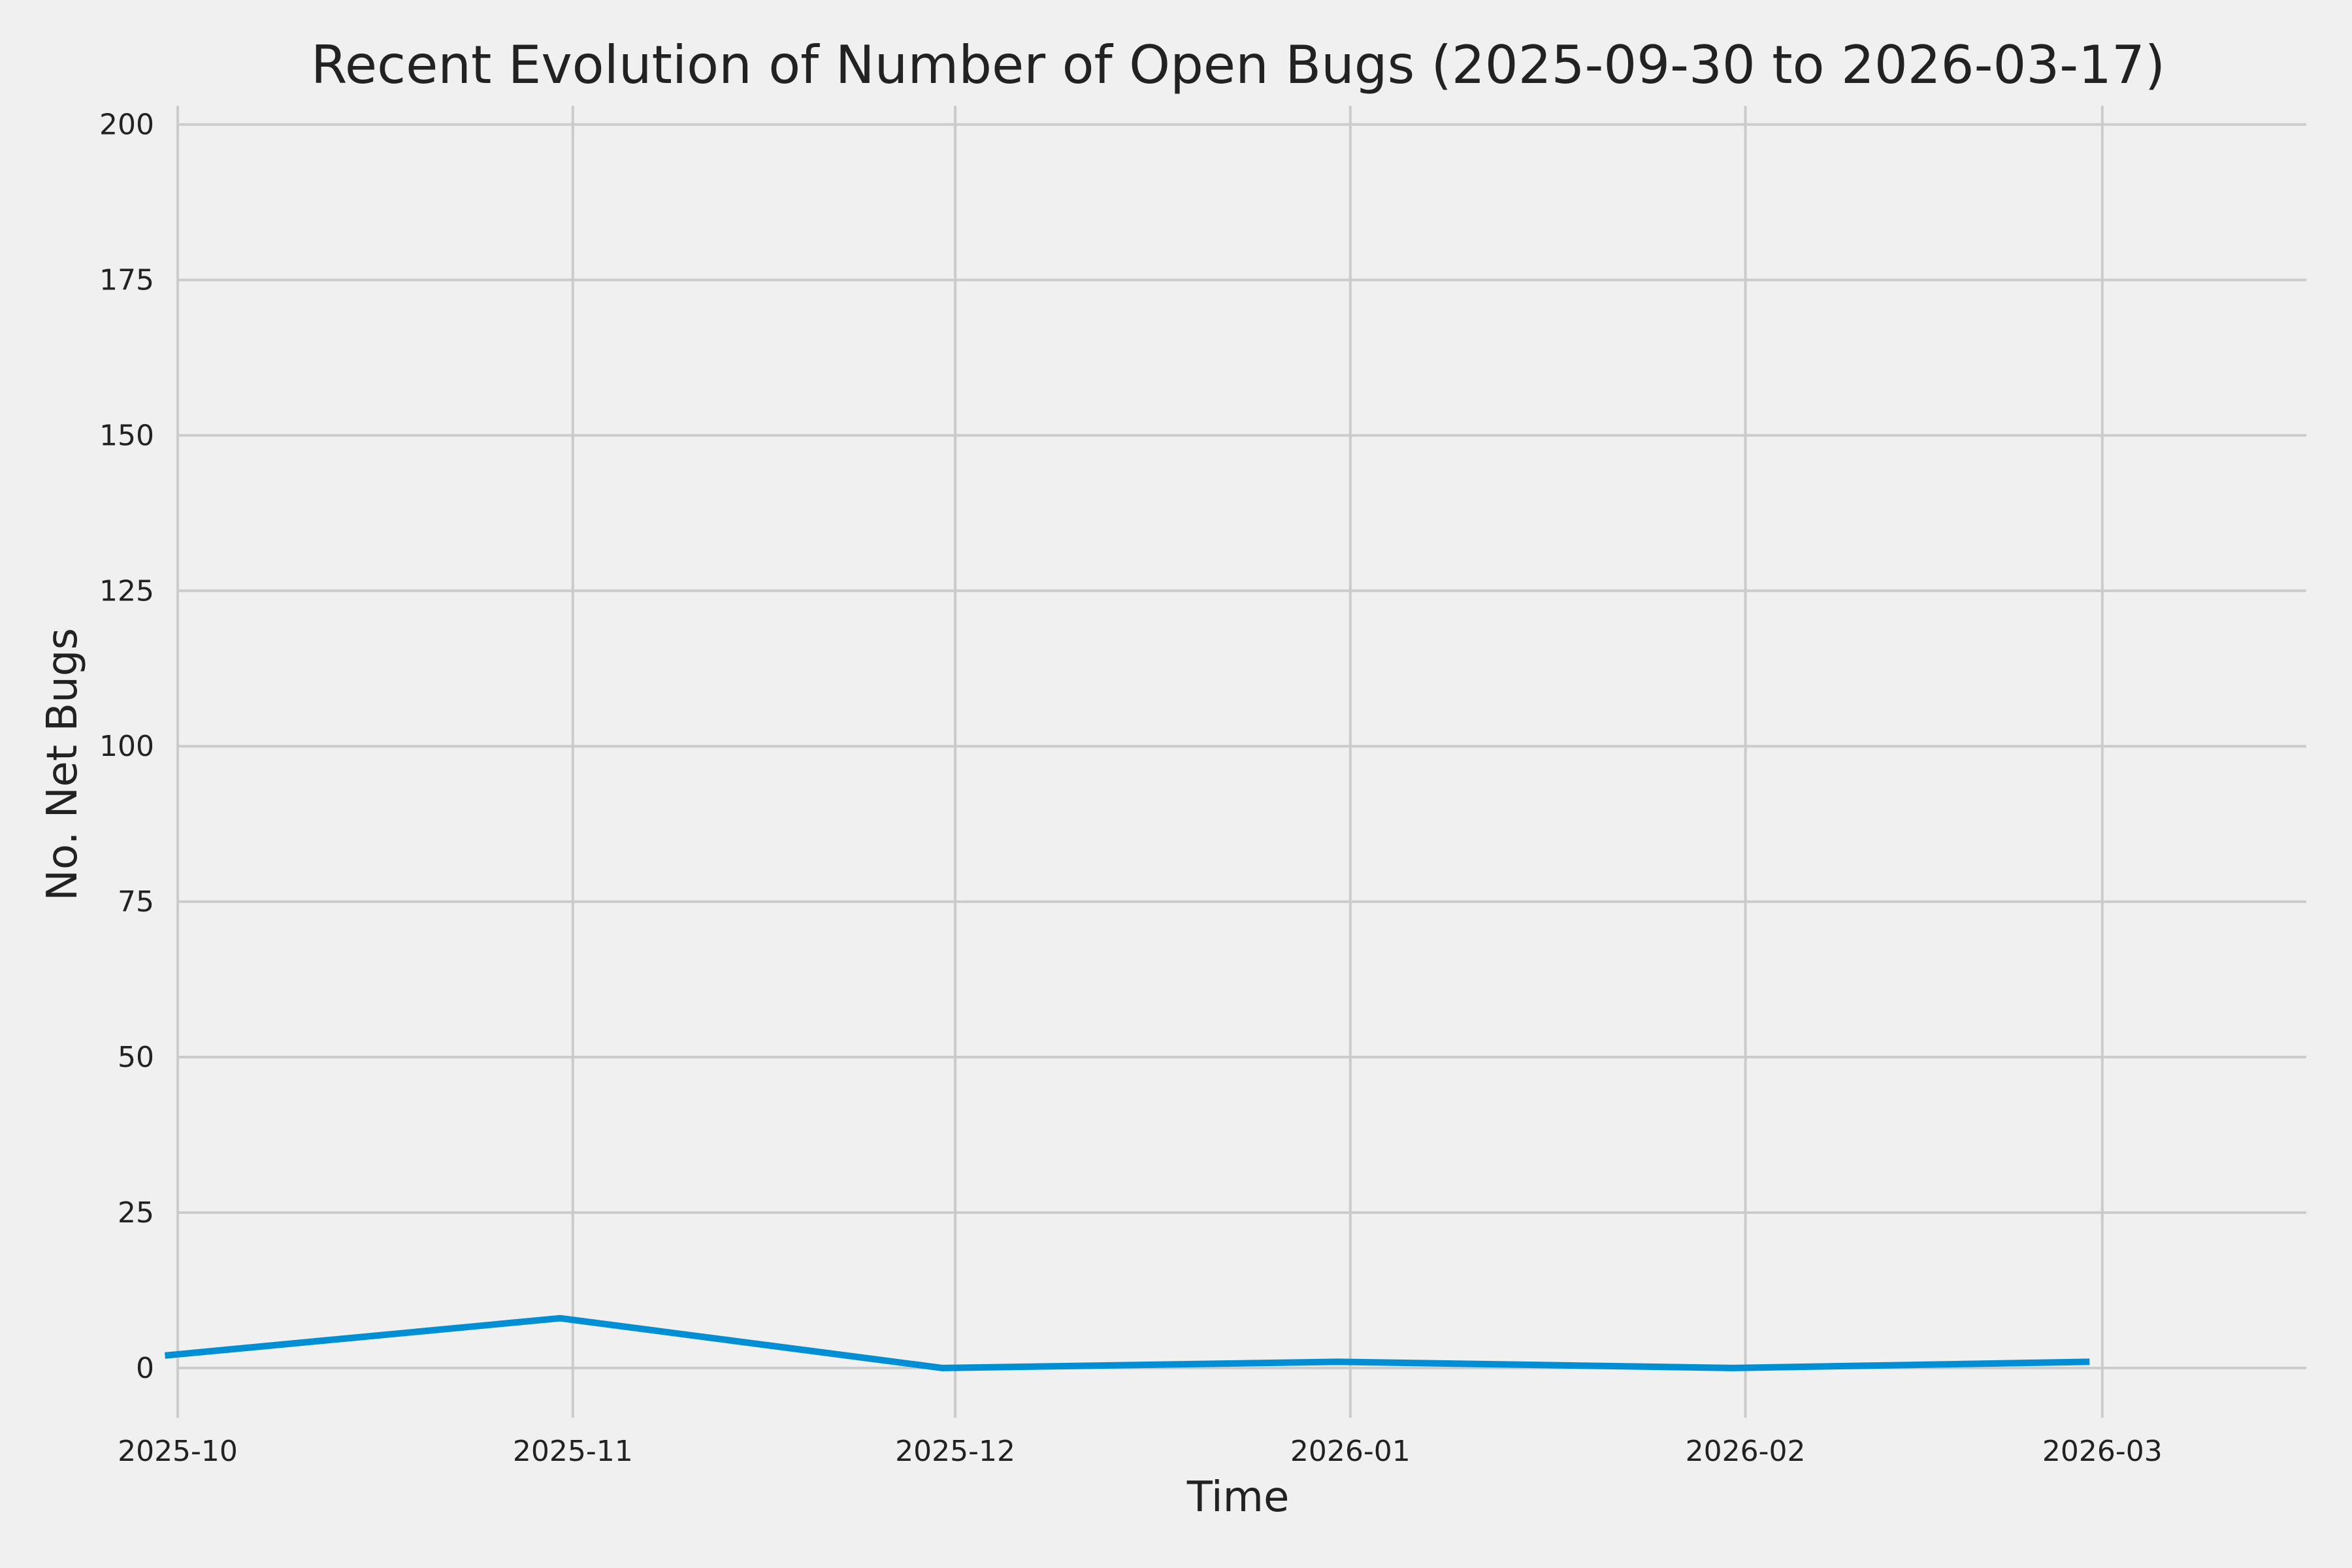 The image size is (2352, 1568). What do you see at coordinates (1238, 1497) in the screenshot?
I see `x-axis-label: Time` at bounding box center [1238, 1497].